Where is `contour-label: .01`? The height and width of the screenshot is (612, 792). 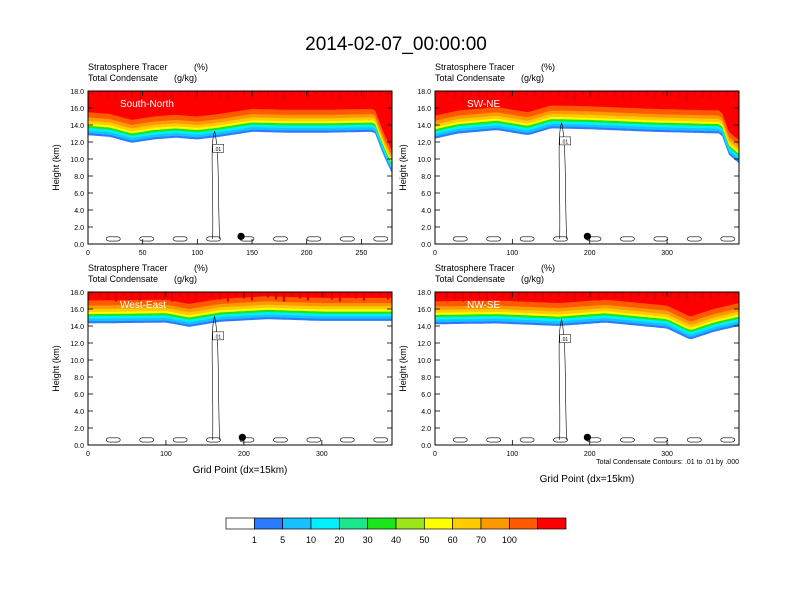
contour-label: .01 is located at coordinates (217, 150).